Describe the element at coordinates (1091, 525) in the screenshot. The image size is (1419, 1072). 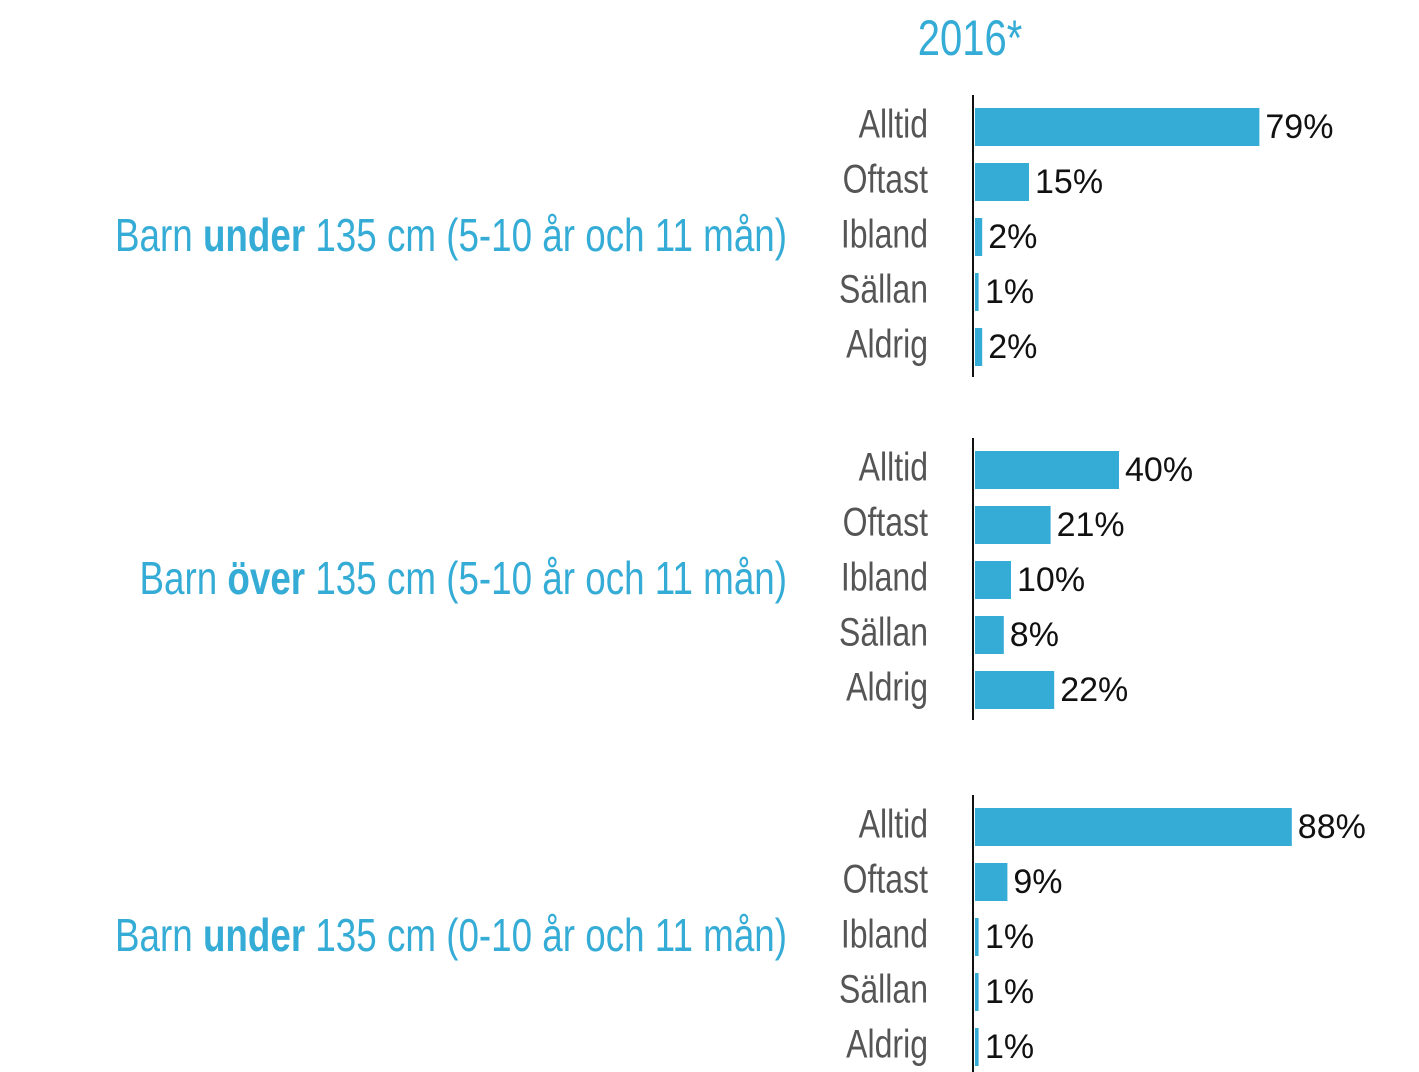
I see `value-label: 21%` at that location.